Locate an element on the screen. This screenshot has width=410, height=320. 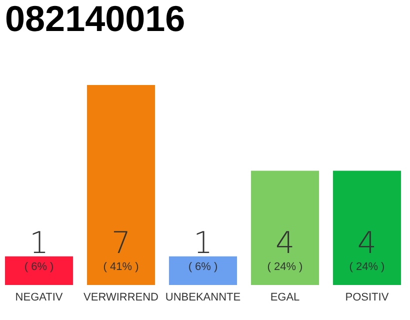
chart-title: 082140016 is located at coordinates (95, 19).